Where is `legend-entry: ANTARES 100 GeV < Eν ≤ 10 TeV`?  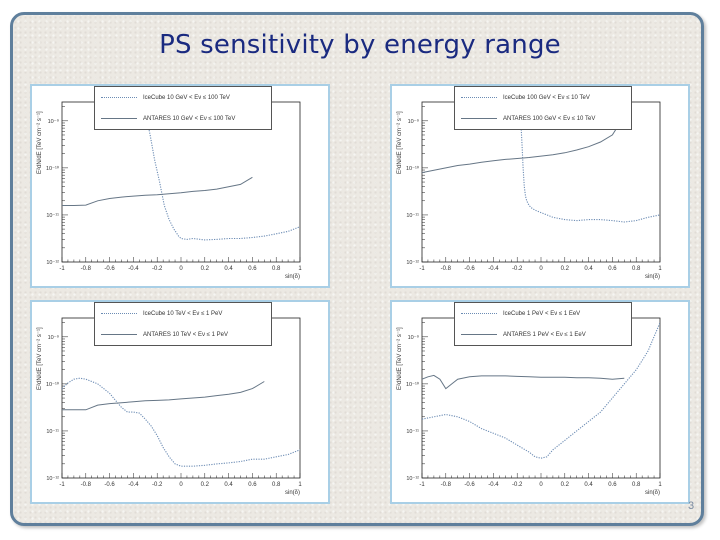 legend-entry: ANTARES 100 GeV < Eν ≤ 10 TeV is located at coordinates (544, 119).